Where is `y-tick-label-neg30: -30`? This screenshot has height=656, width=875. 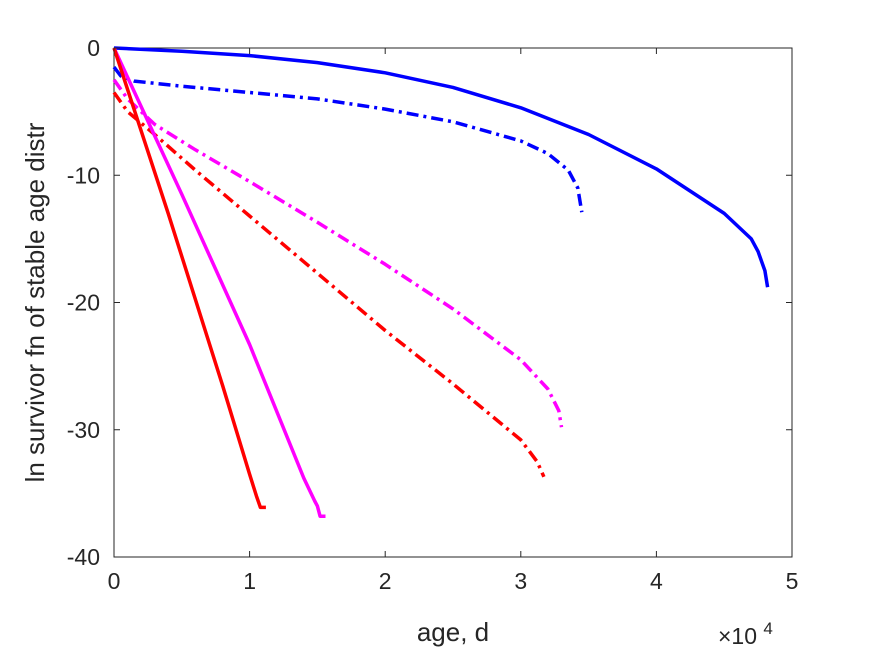 y-tick-label-neg30: -30 is located at coordinates (83, 430).